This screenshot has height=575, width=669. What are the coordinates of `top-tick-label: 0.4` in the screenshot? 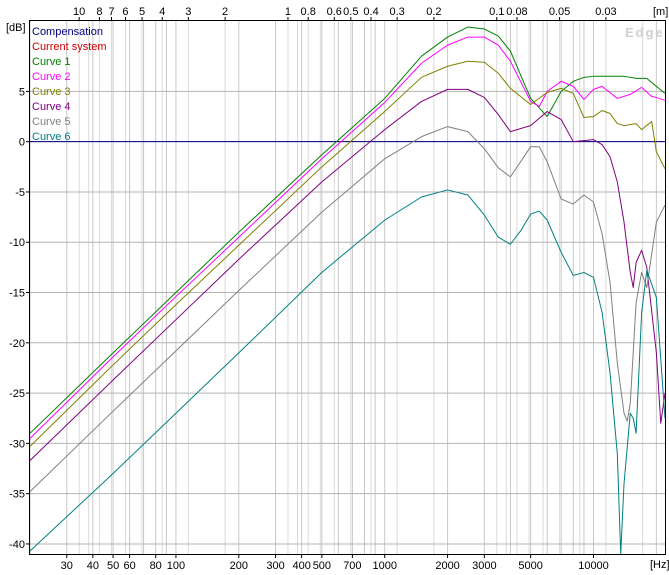 It's located at (370, 12).